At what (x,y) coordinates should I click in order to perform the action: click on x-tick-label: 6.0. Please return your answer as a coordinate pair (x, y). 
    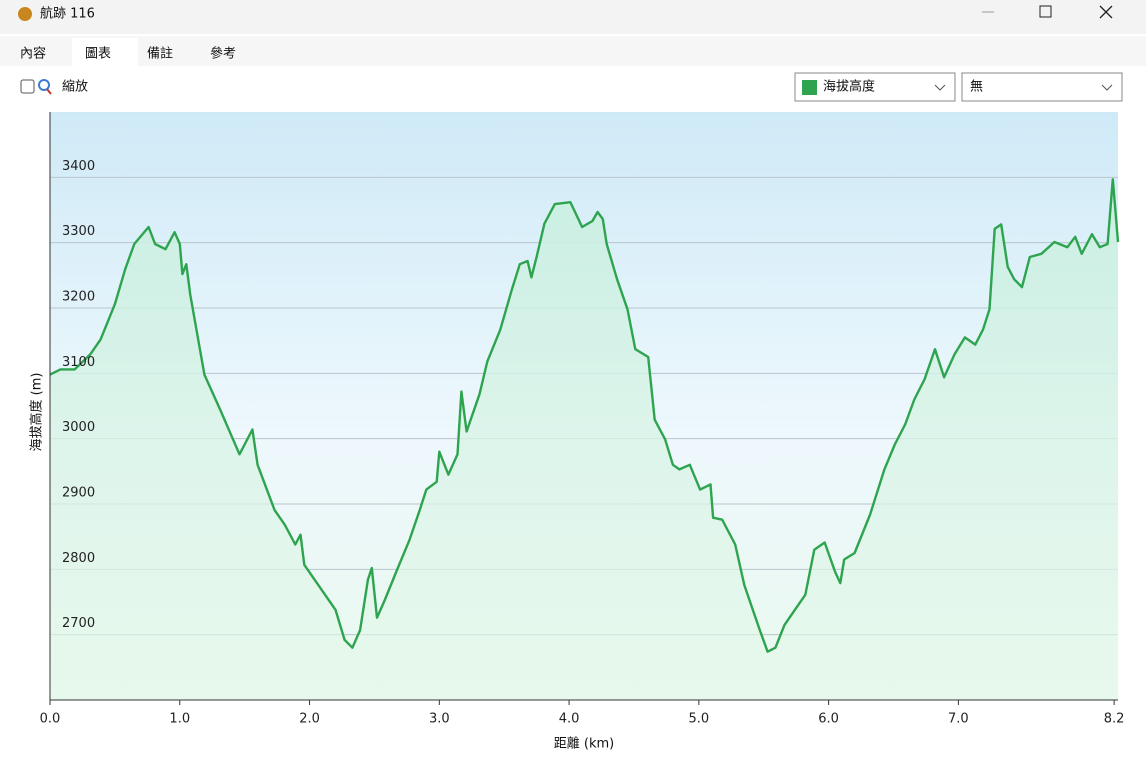
    Looking at the image, I should click on (828, 719).